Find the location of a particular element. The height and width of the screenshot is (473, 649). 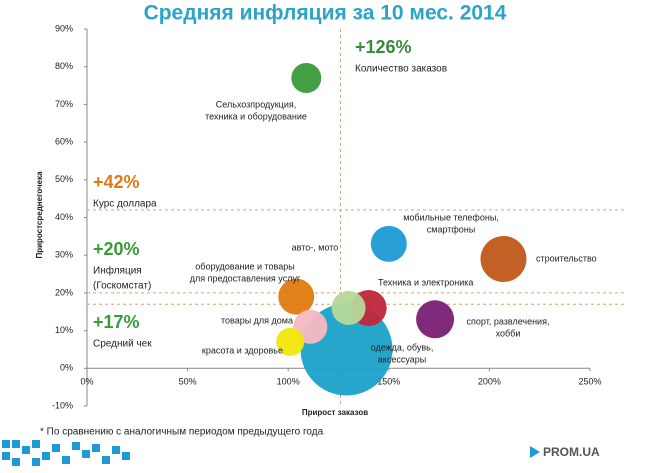

bubble-label: авто-, мото is located at coordinates (315, 247).